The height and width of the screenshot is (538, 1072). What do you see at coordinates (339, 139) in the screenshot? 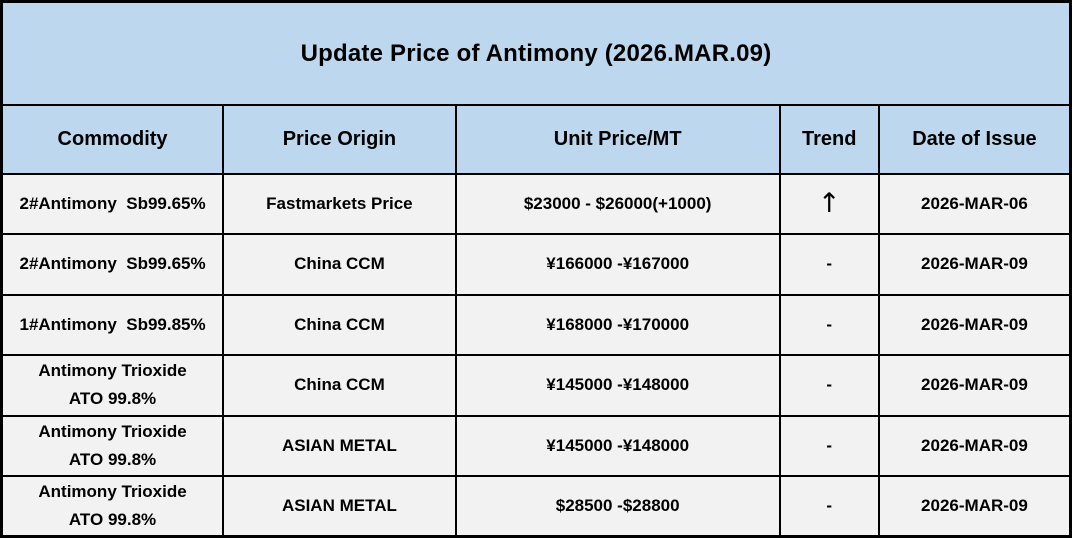
I see `header-price-origin: Price Origin` at bounding box center [339, 139].